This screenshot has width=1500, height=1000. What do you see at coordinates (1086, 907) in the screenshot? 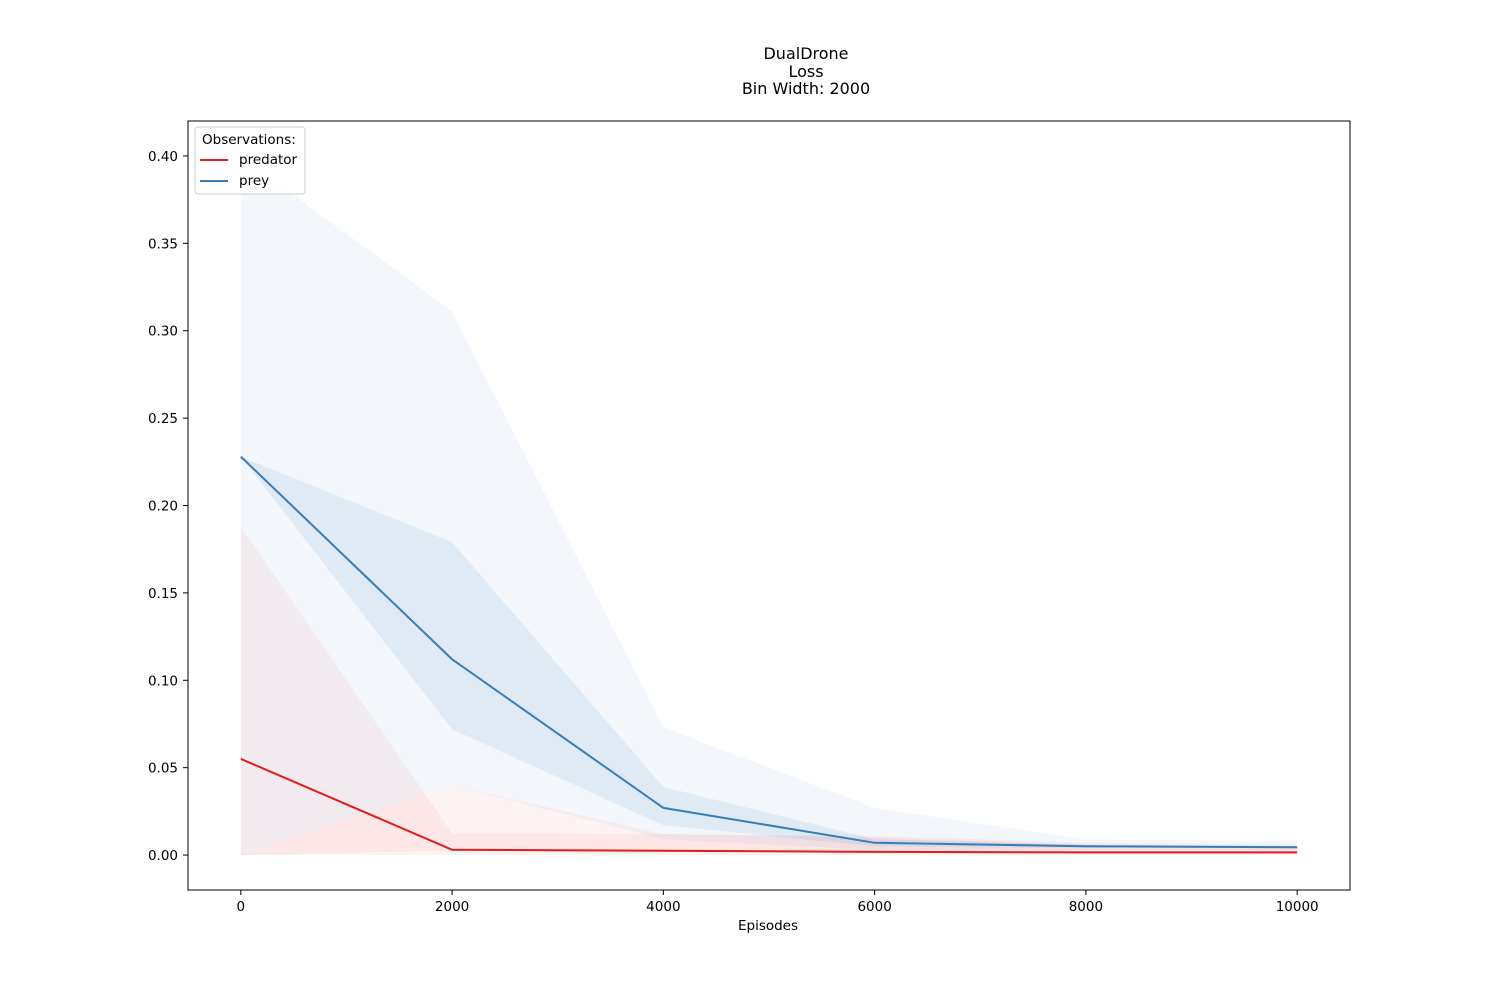
I see `x-tick-label: 8000` at bounding box center [1086, 907].